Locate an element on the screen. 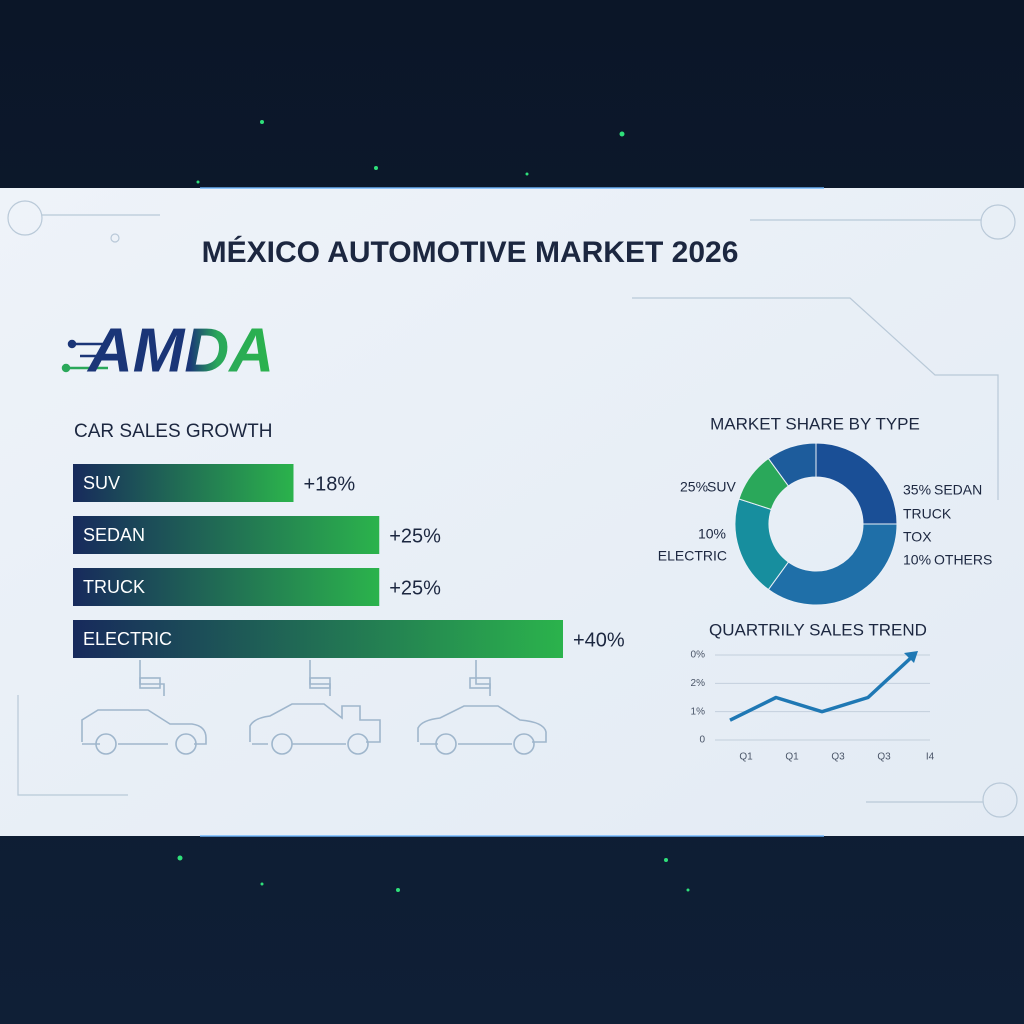 The image size is (1024, 1024). arrow-head is located at coordinates (911, 657).